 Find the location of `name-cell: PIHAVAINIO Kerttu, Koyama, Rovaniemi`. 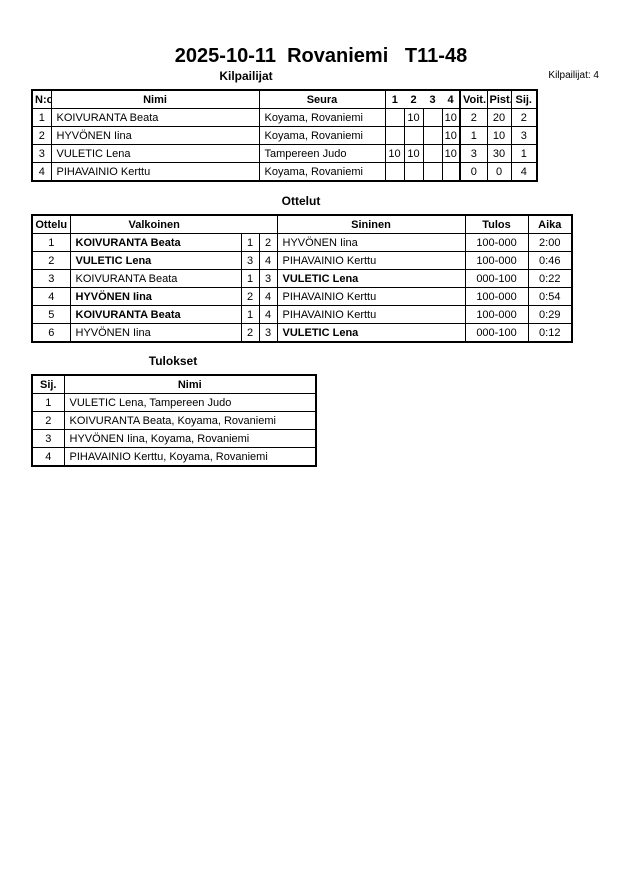

name-cell: PIHAVAINIO Kerttu, Koyama, Rovaniemi is located at coordinates (190, 457).